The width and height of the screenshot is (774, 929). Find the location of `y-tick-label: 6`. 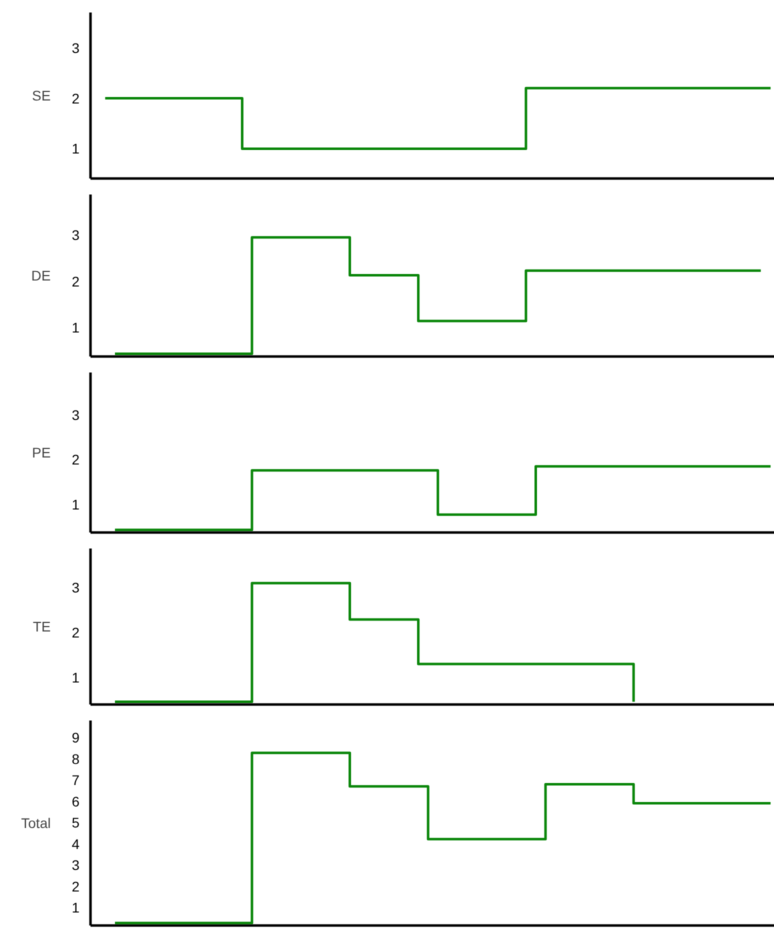

y-tick-label: 6 is located at coordinates (76, 801).